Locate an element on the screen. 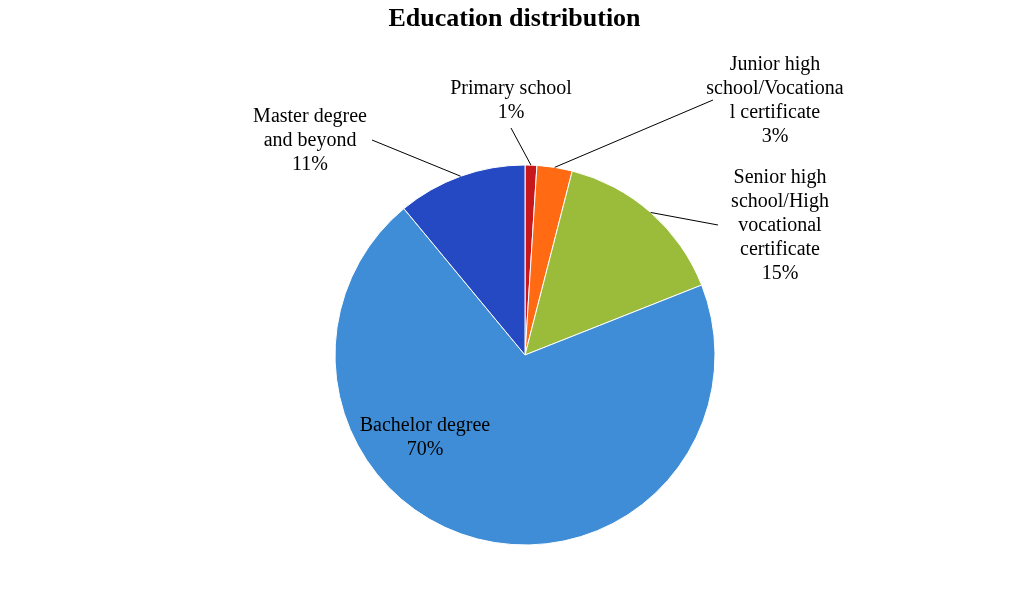 The image size is (1029, 604). data-label: 11% is located at coordinates (310, 163).